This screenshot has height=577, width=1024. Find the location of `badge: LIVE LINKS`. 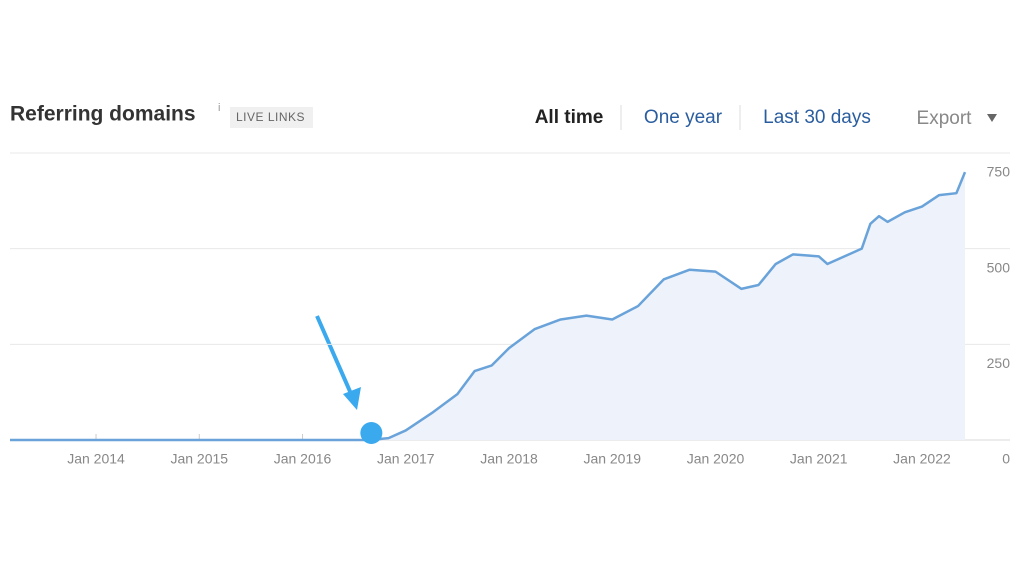

badge: LIVE LINKS is located at coordinates (270, 117).